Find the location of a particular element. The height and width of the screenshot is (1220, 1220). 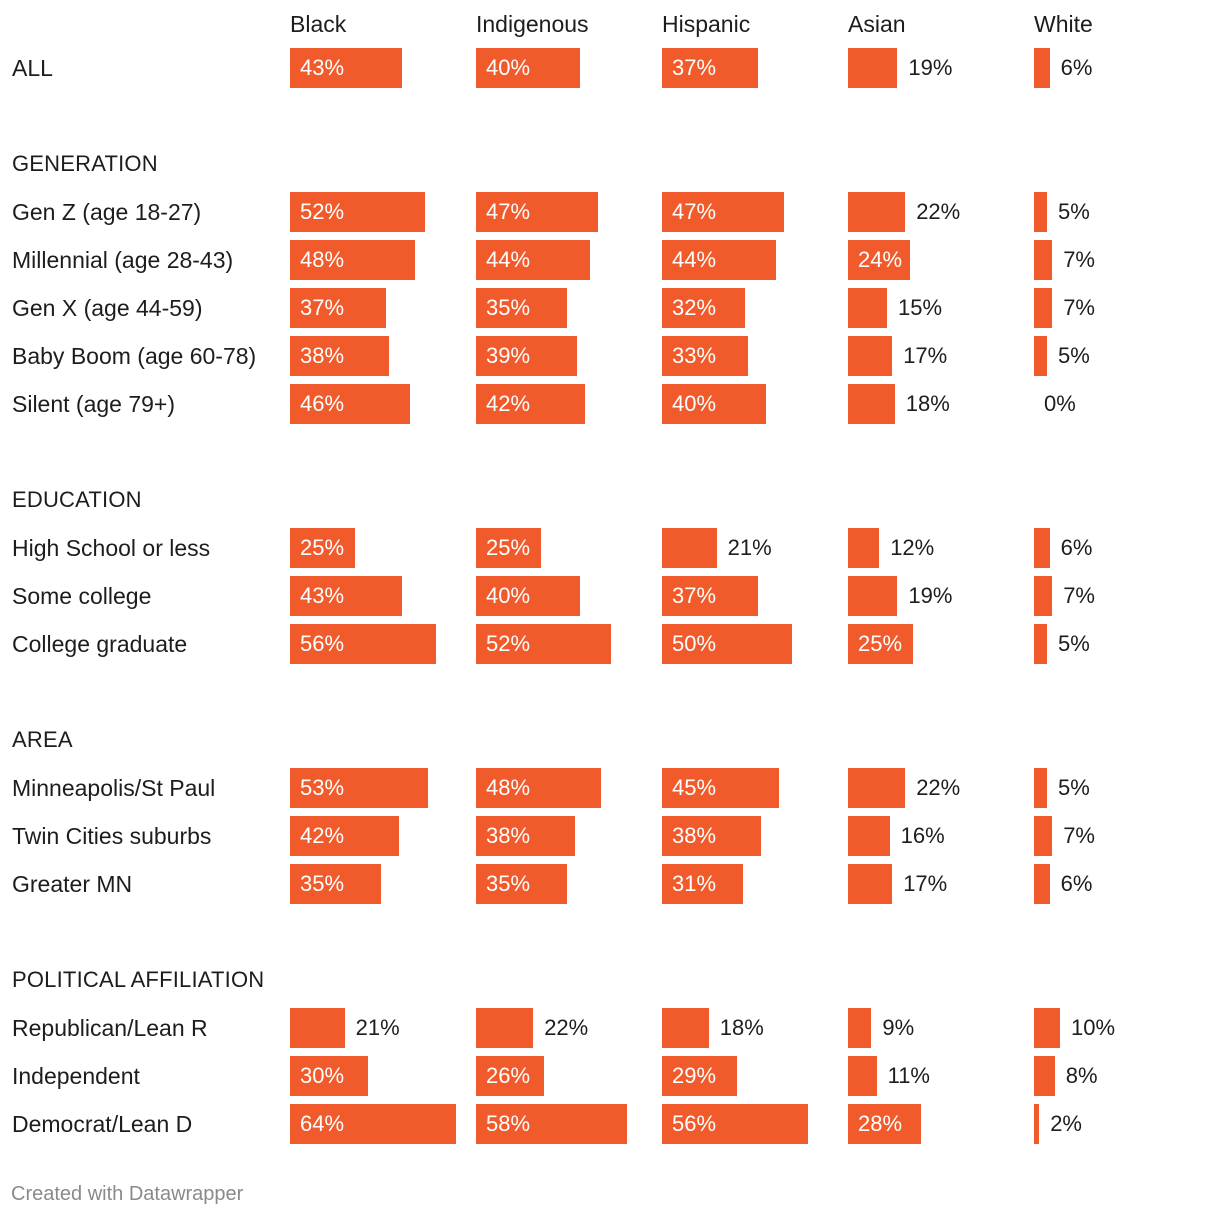

row-label-silent-age-79: Silent (age 79+) is located at coordinates (94, 404).